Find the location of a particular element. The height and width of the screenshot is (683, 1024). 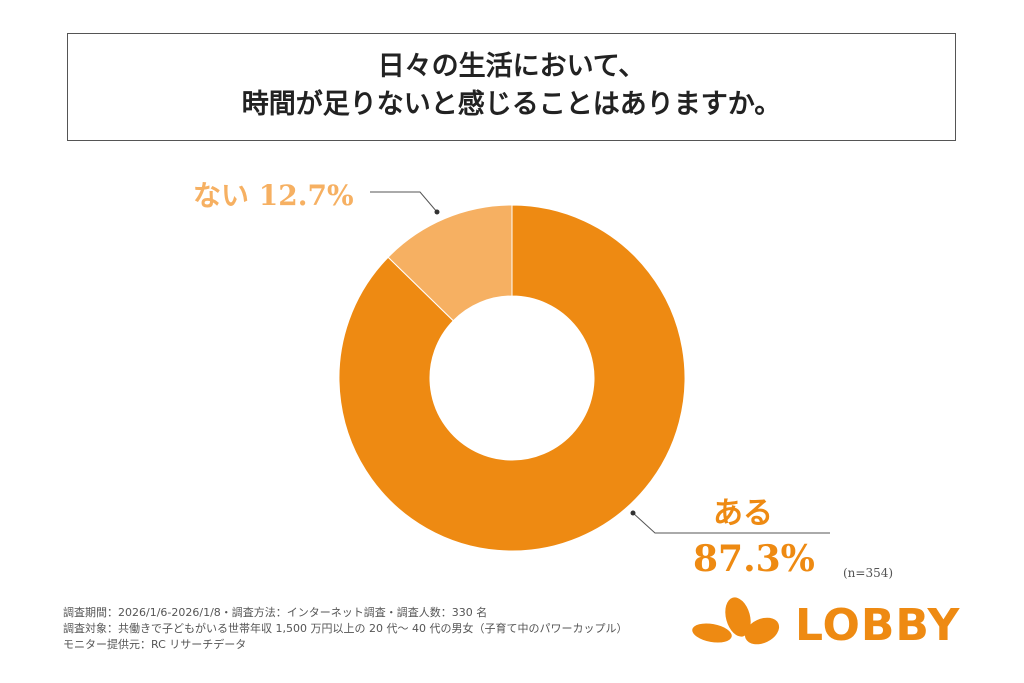

donut-slice-nai is located at coordinates (450, 263).